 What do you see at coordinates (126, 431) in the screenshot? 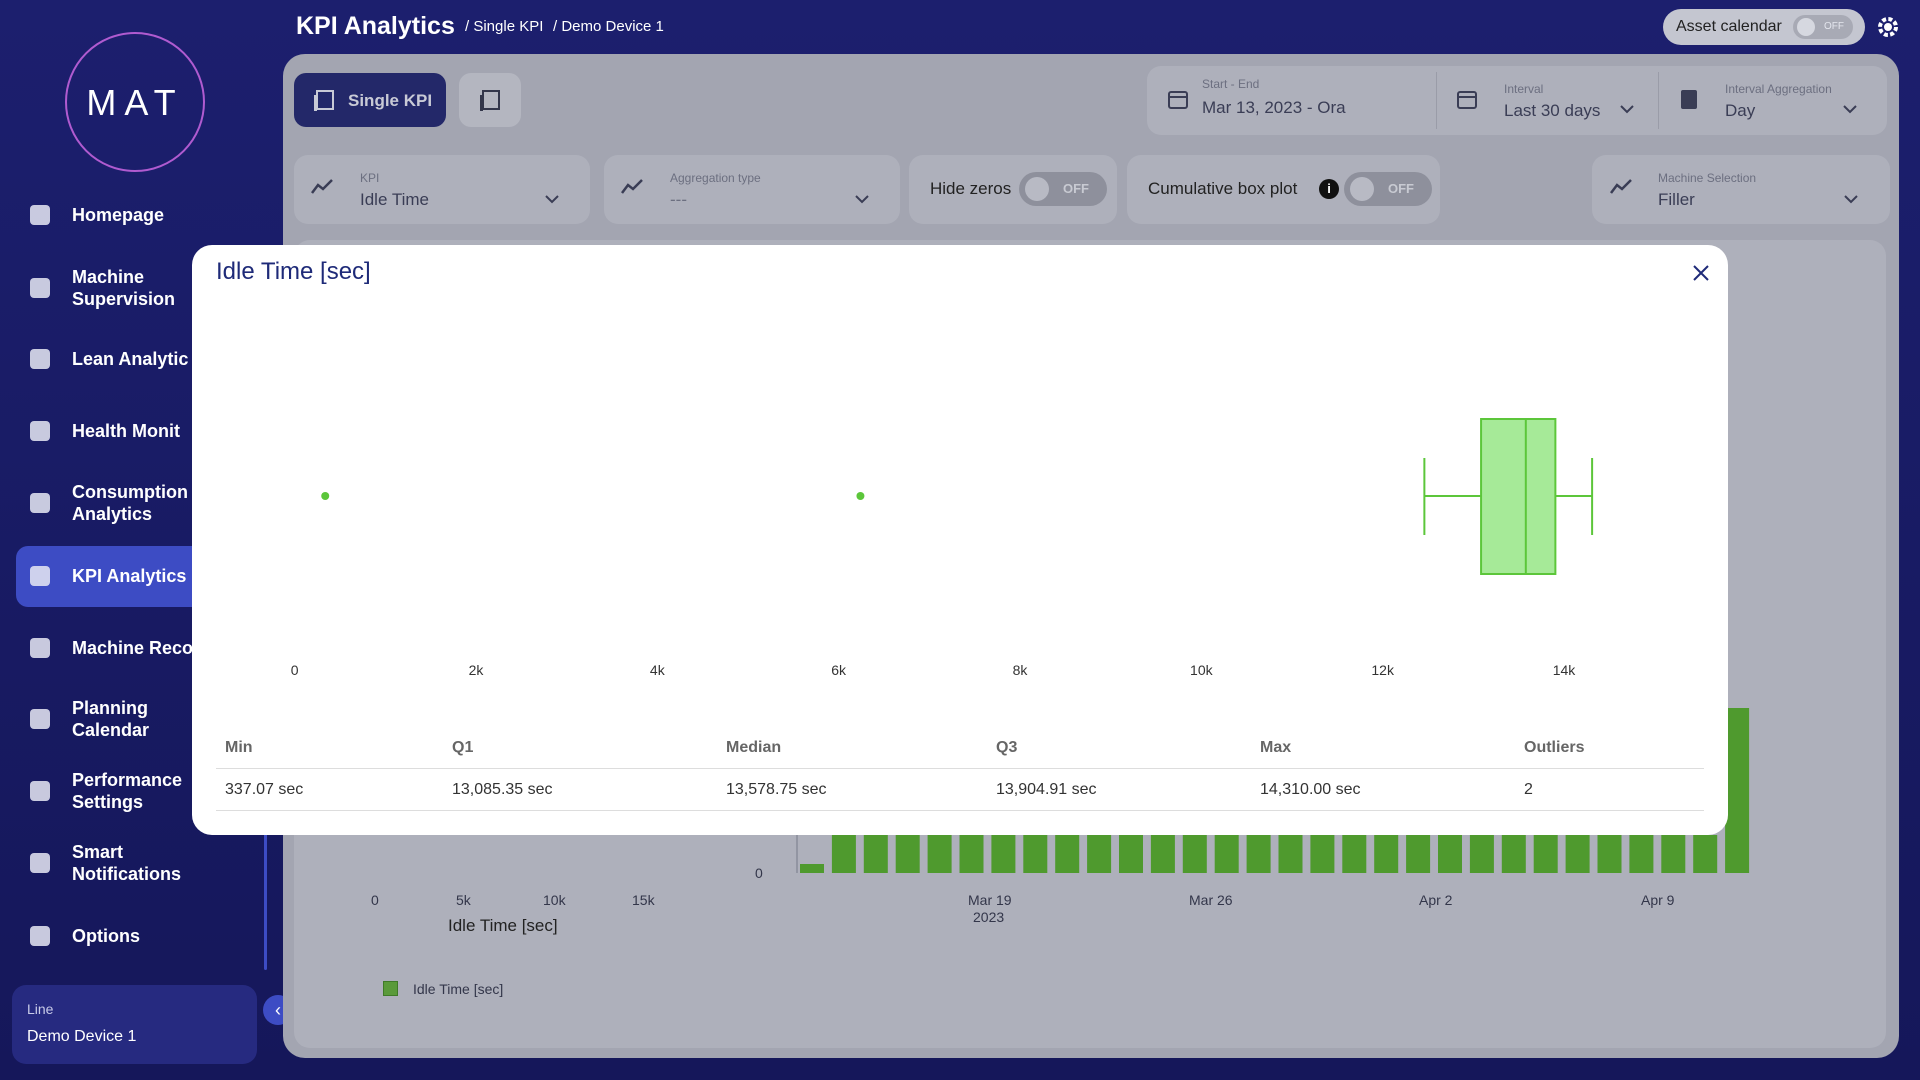
I see `nav-item: Health Monit` at bounding box center [126, 431].